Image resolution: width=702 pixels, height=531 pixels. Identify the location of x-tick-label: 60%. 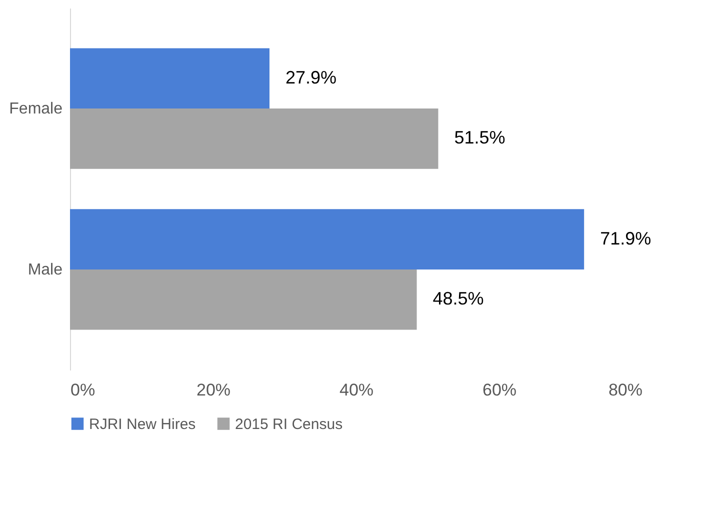
(499, 390).